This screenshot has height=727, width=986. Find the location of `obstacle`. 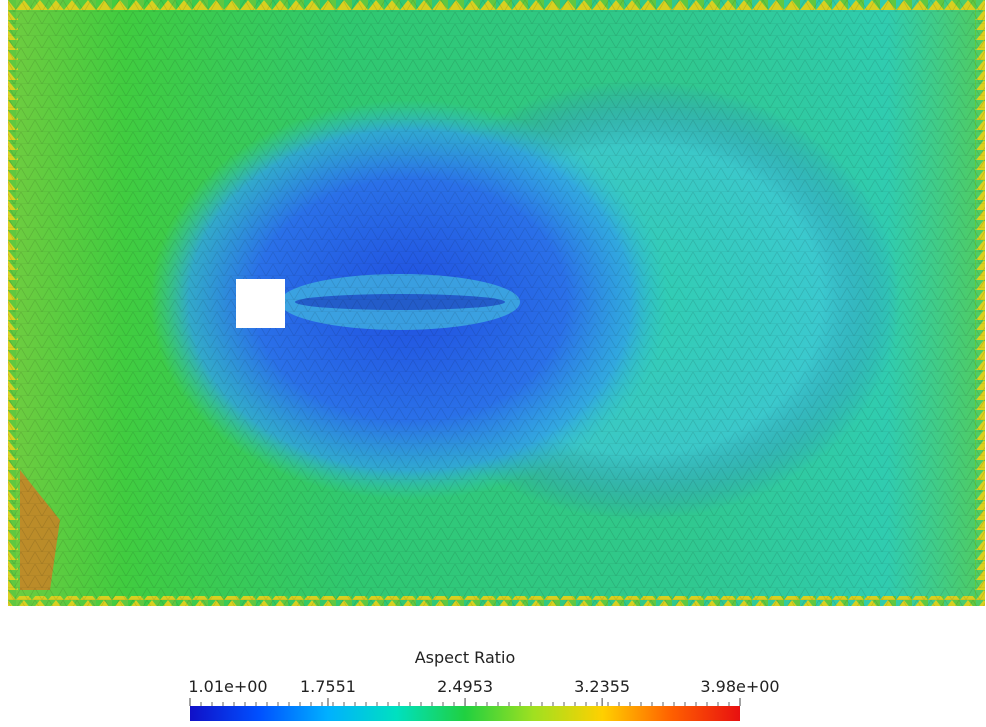

obstacle is located at coordinates (260, 303).